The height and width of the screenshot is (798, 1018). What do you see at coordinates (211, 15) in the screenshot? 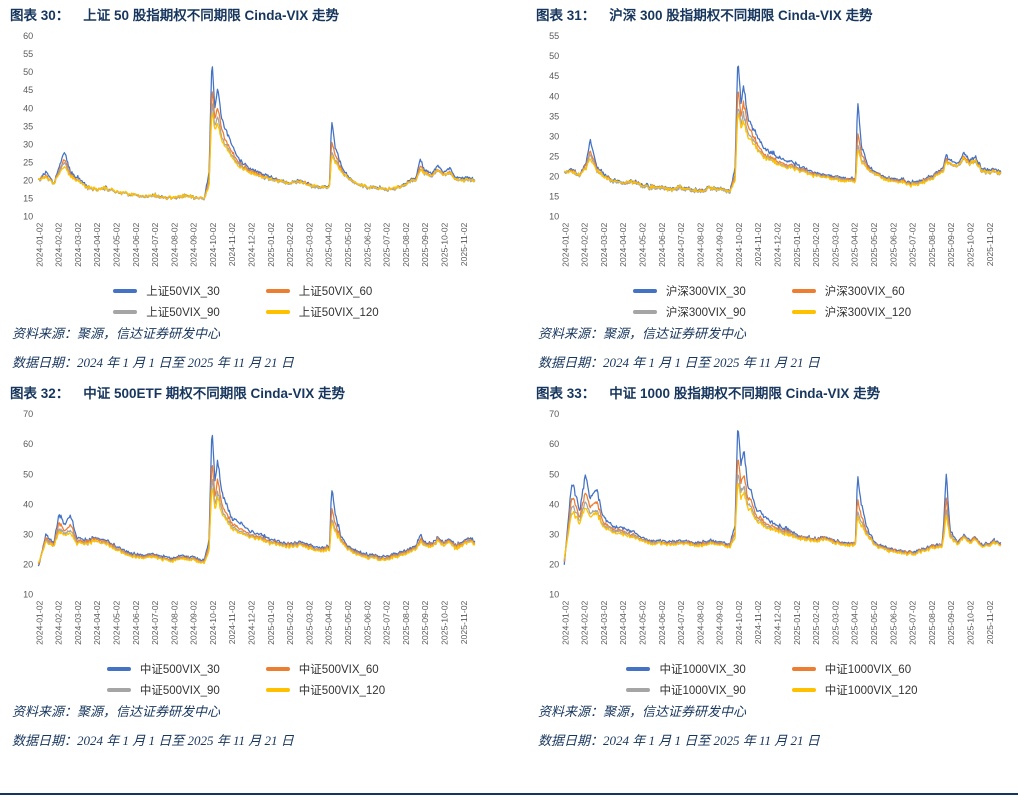
I see `figure-title-text: 上证 50 股指期权不同期限 Cinda-VIX 走势` at bounding box center [211, 15].